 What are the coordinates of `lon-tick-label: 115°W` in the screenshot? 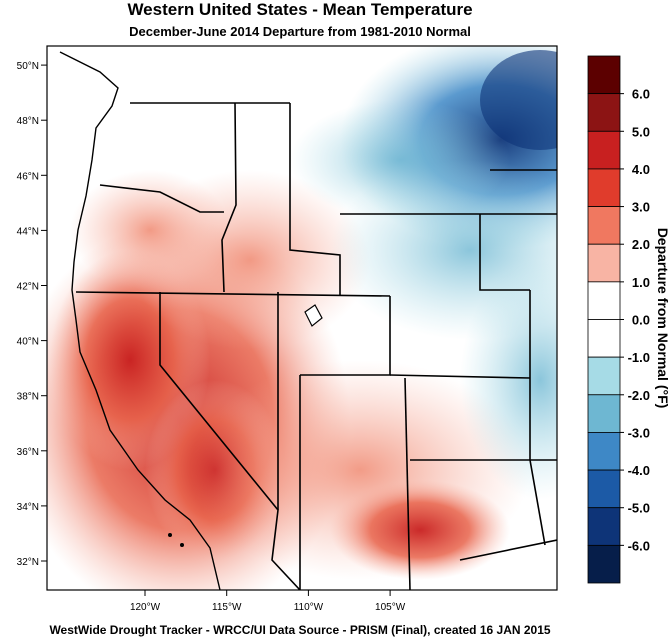 It's located at (227, 607).